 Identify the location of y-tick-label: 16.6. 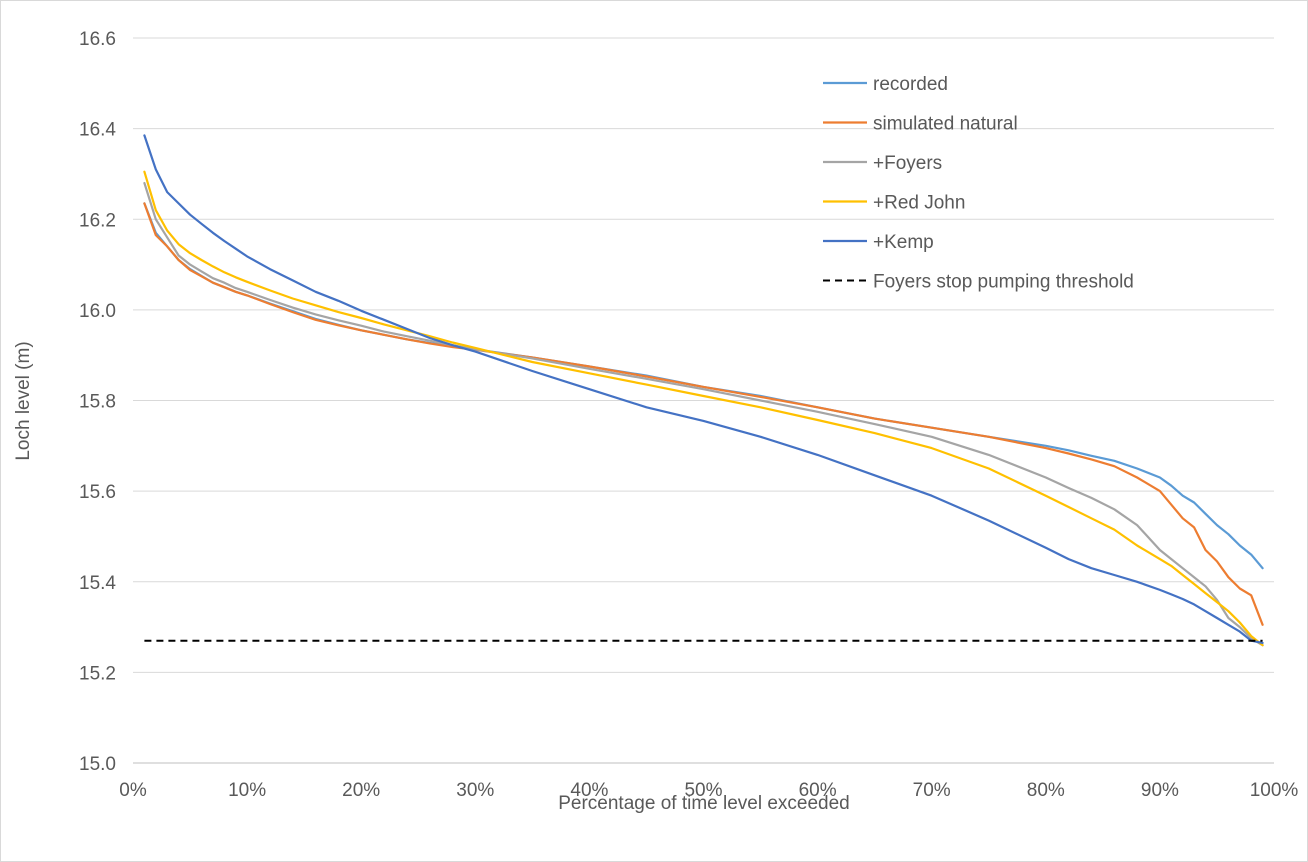
(97, 39).